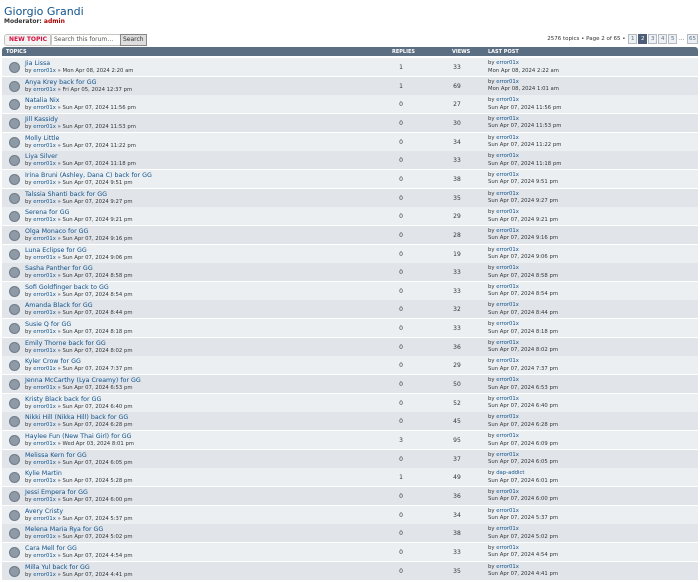 Image resolution: width=700 pixels, height=582 pixels. What do you see at coordinates (692, 39) in the screenshot?
I see `page-link: 65` at bounding box center [692, 39].